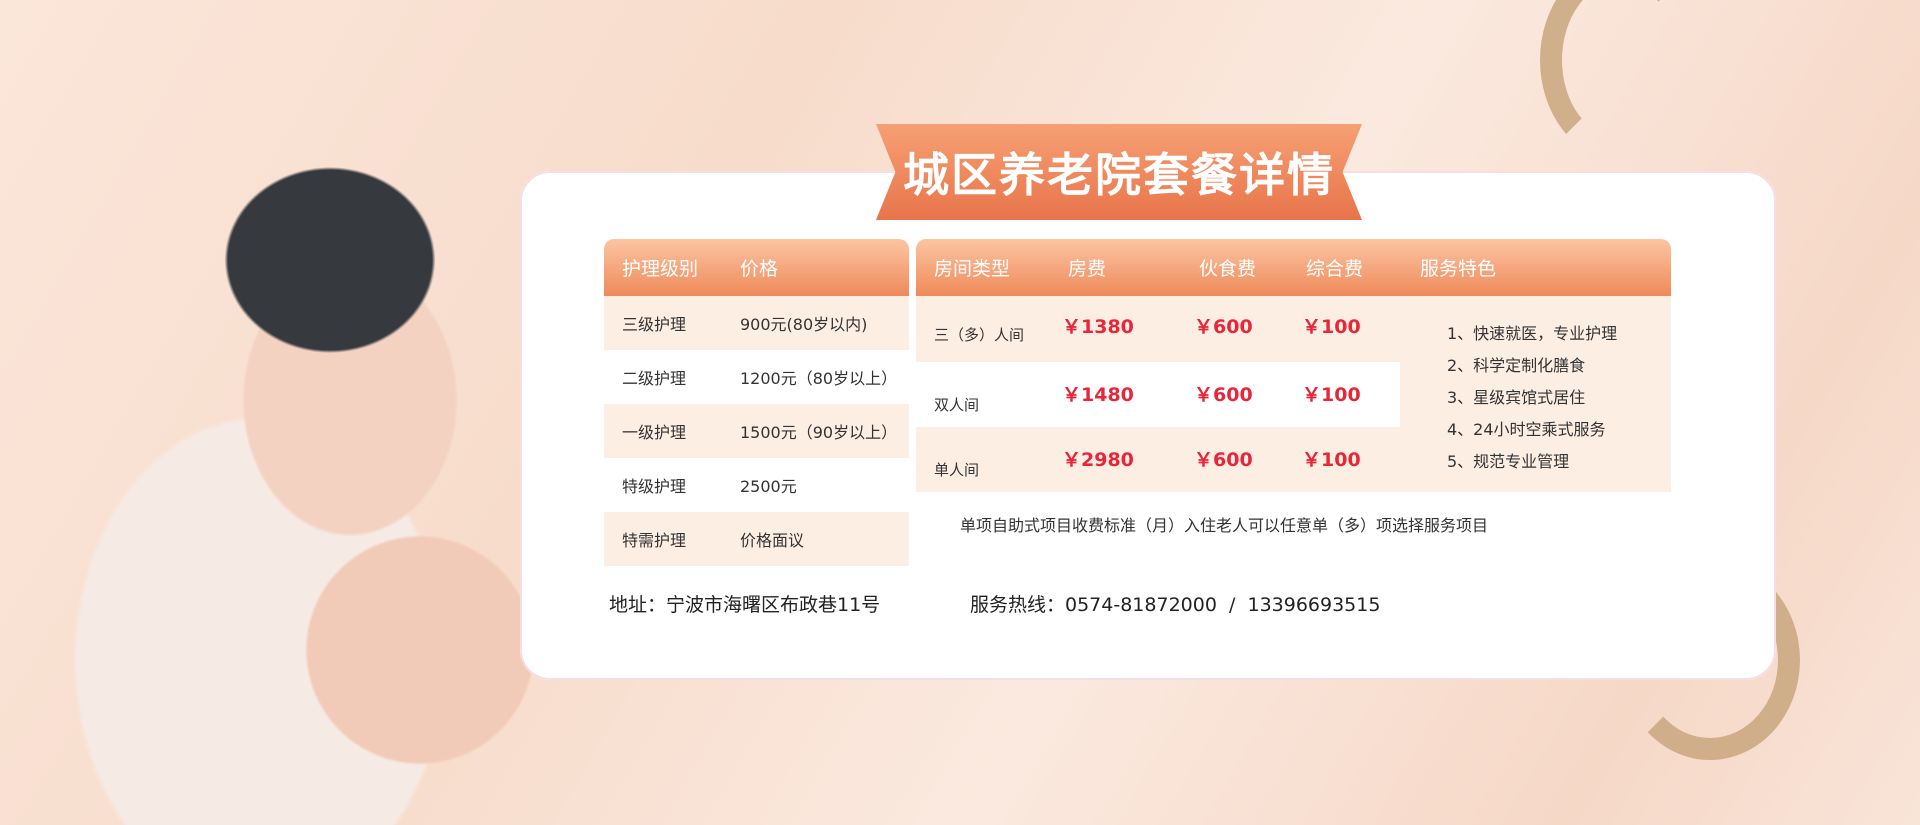 The height and width of the screenshot is (825, 1920). What do you see at coordinates (1087, 269) in the screenshot?
I see `header-room-fee: 房费` at bounding box center [1087, 269].